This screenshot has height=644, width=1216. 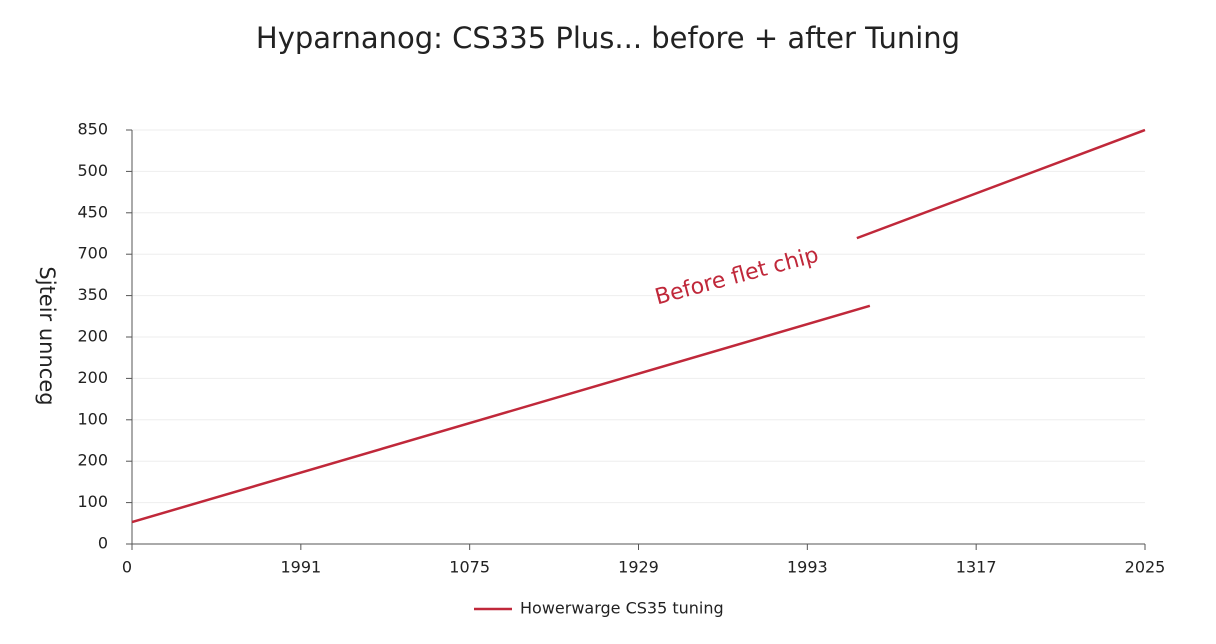 What do you see at coordinates (300, 567) in the screenshot?
I see `x-tick-label: 1991` at bounding box center [300, 567].